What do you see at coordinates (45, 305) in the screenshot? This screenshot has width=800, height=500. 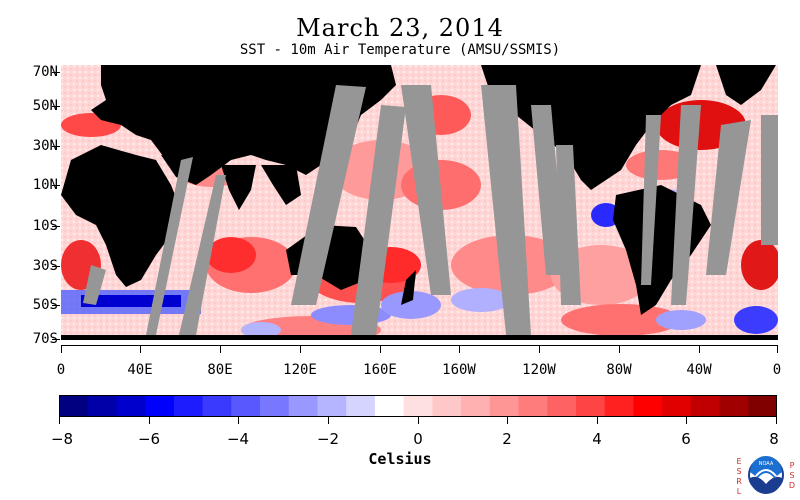 I see `lat-label: 50S` at bounding box center [45, 305].